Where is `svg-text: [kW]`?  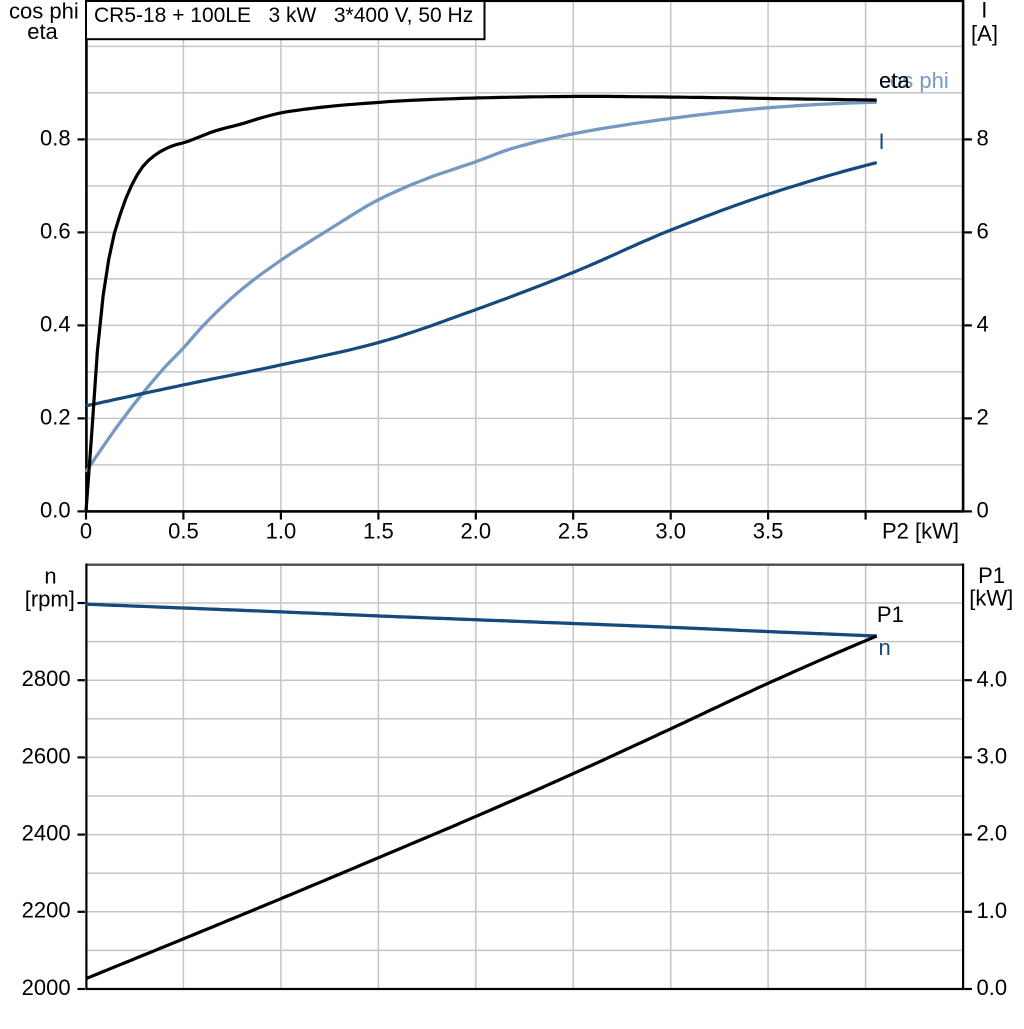
svg-text: [kW] is located at coordinates (991, 597).